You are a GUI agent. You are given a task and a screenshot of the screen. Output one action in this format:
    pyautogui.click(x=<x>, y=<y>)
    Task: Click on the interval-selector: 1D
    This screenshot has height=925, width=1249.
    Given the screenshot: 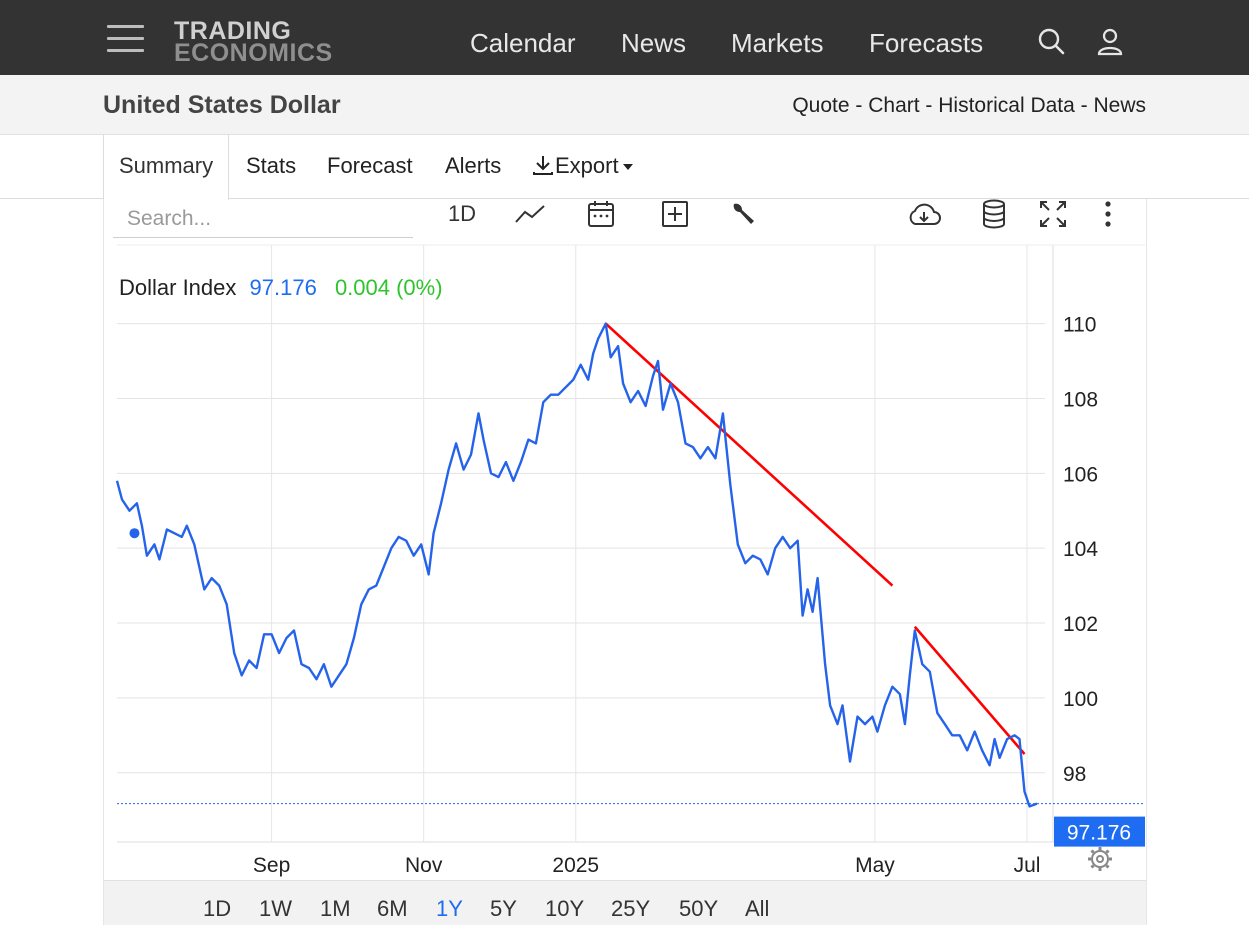 What is the action you would take?
    pyautogui.click(x=462, y=213)
    